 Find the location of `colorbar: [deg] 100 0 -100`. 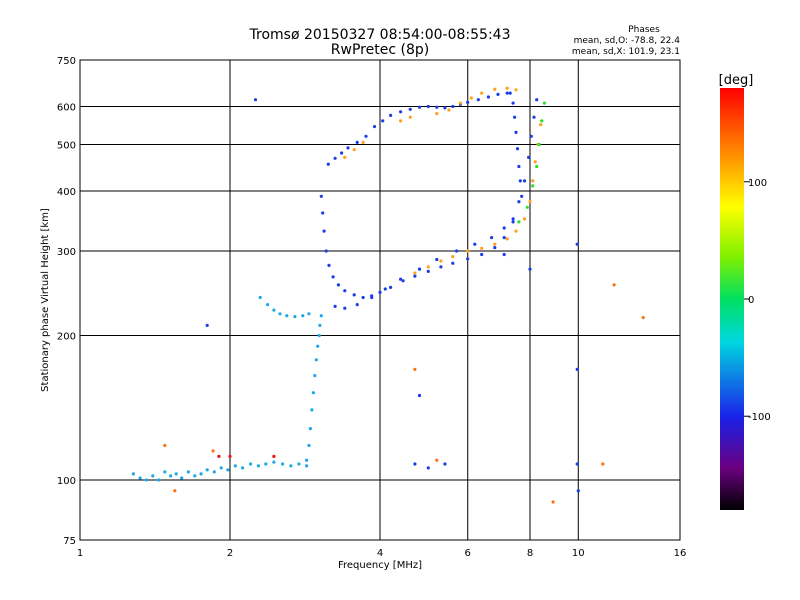

colorbar: [deg] 100 0 -100 is located at coordinates (745, 291).